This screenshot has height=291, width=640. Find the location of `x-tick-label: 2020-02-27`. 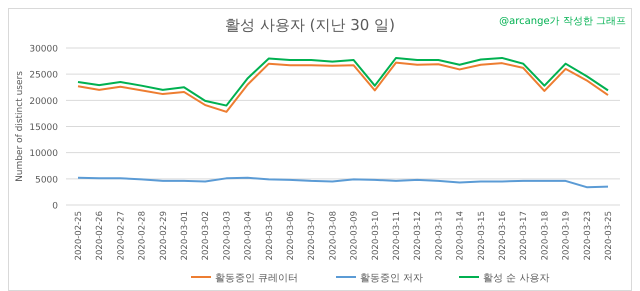

x-tick-label: 2020-02-27 is located at coordinates (121, 235).